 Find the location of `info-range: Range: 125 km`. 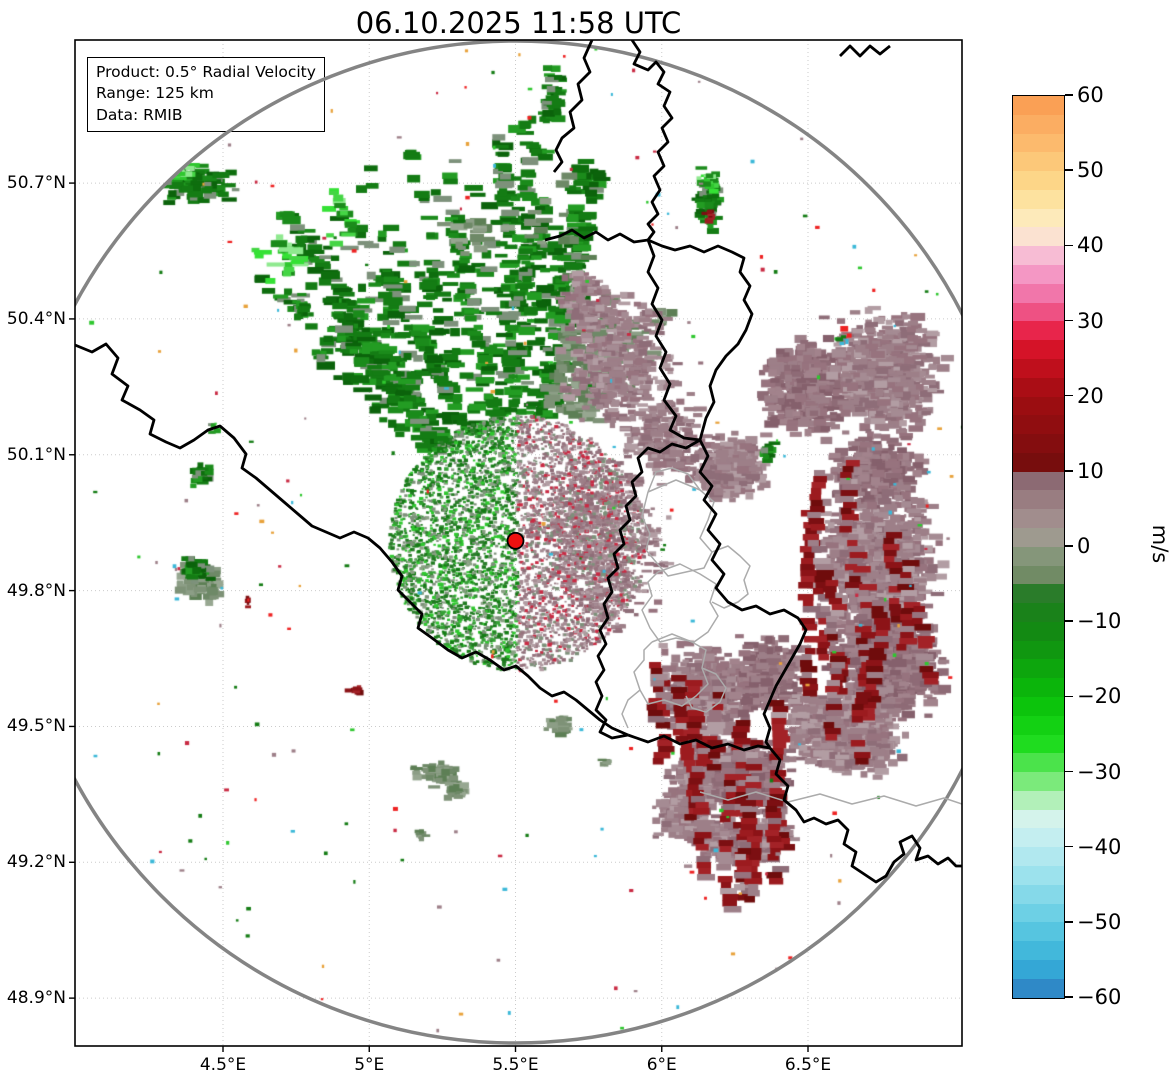

info-range: Range: 125 km is located at coordinates (155, 93).